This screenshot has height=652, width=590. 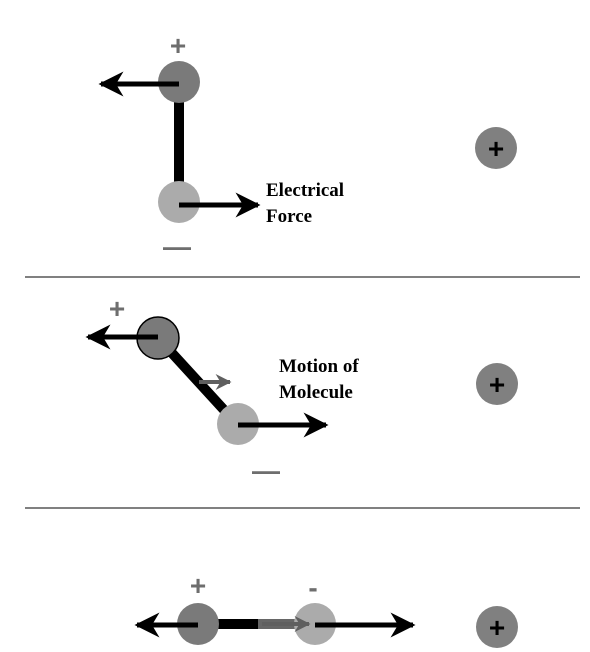 What do you see at coordinates (319, 366) in the screenshot?
I see `label-line-1: Motion of` at bounding box center [319, 366].